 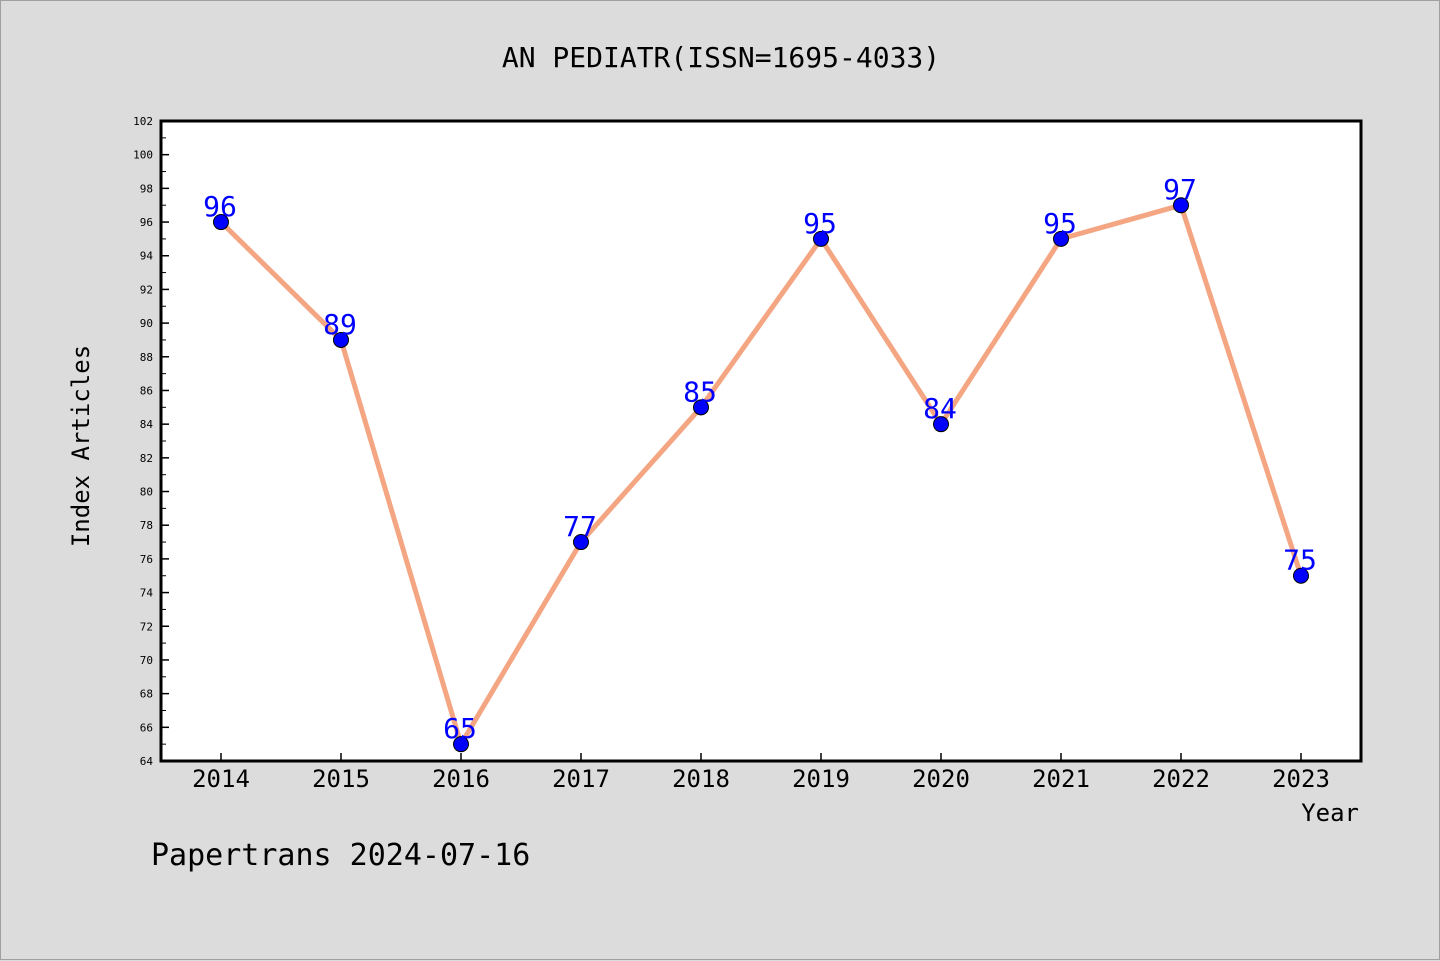 I want to click on y-tick-label: 66, so click(x=146, y=727).